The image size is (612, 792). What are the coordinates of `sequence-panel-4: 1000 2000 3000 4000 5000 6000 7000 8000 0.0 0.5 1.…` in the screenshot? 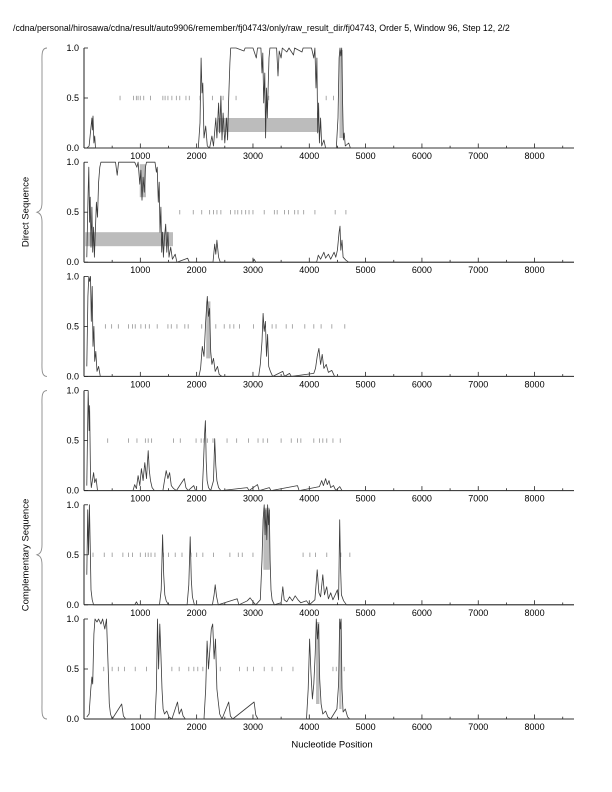 It's located at (320, 445).